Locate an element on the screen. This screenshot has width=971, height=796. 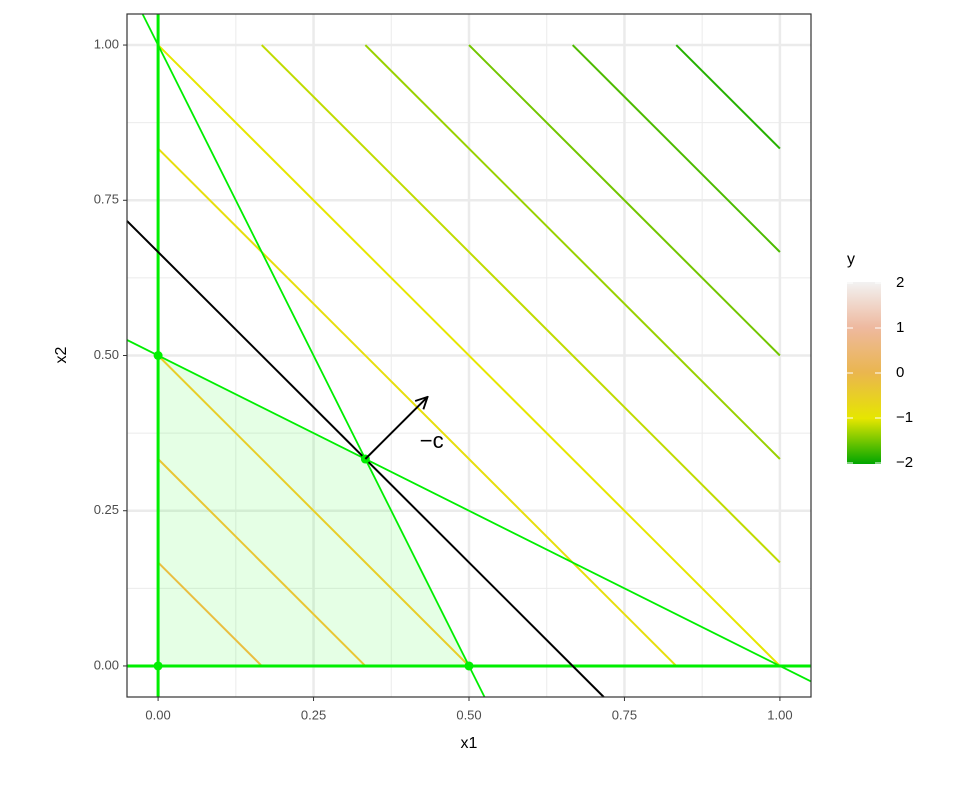
annotation: −c is located at coordinates (432, 440).